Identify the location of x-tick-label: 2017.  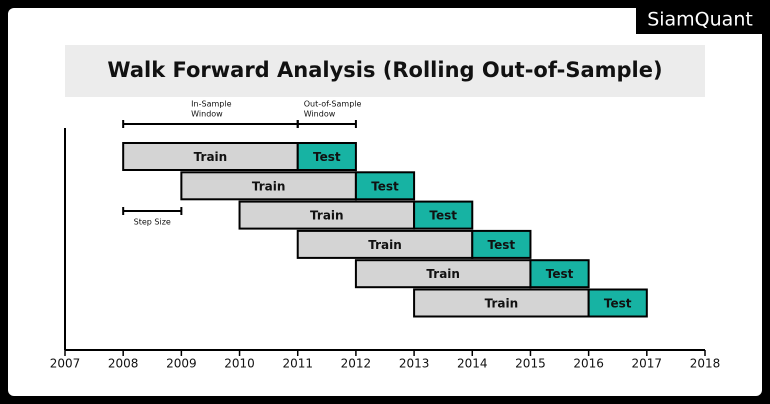
(647, 364).